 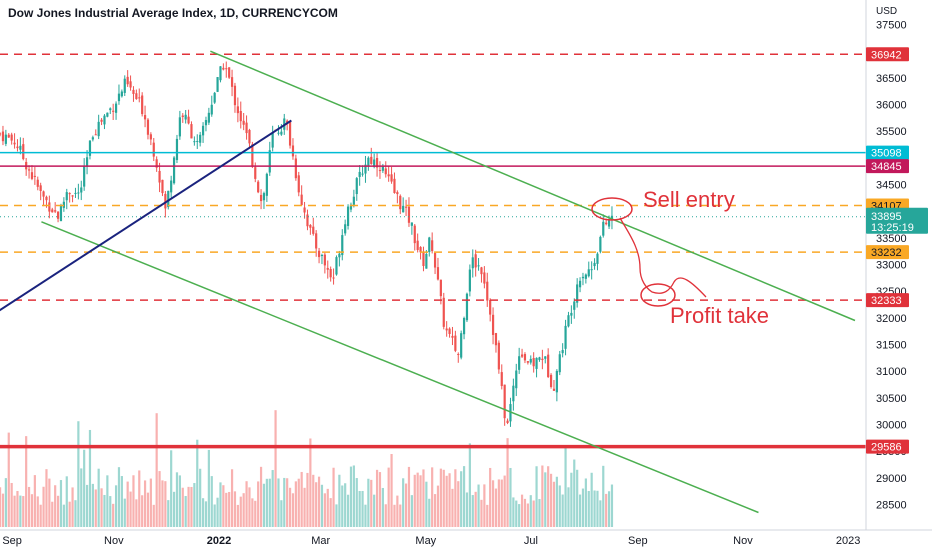 I want to click on y-tick-label: 30000, so click(x=891, y=426).